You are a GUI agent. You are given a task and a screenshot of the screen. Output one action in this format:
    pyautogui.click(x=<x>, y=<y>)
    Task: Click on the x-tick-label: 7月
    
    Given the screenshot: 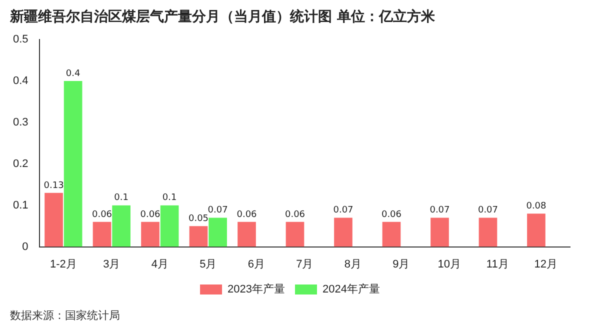 What is the action you would take?
    pyautogui.click(x=305, y=264)
    